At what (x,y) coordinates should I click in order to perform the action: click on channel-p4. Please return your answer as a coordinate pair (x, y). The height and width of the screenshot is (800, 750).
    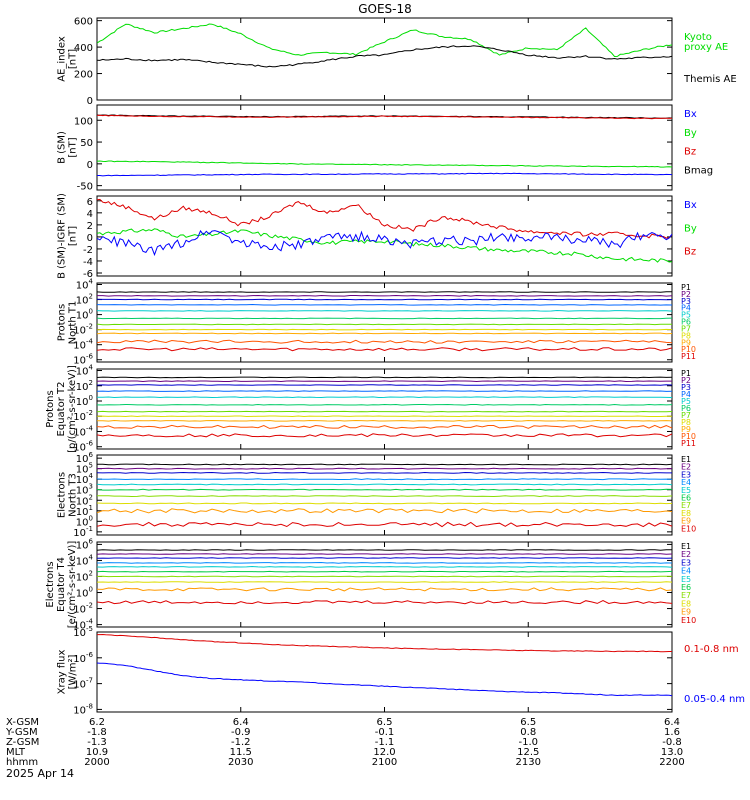
    Looking at the image, I should click on (384, 391).